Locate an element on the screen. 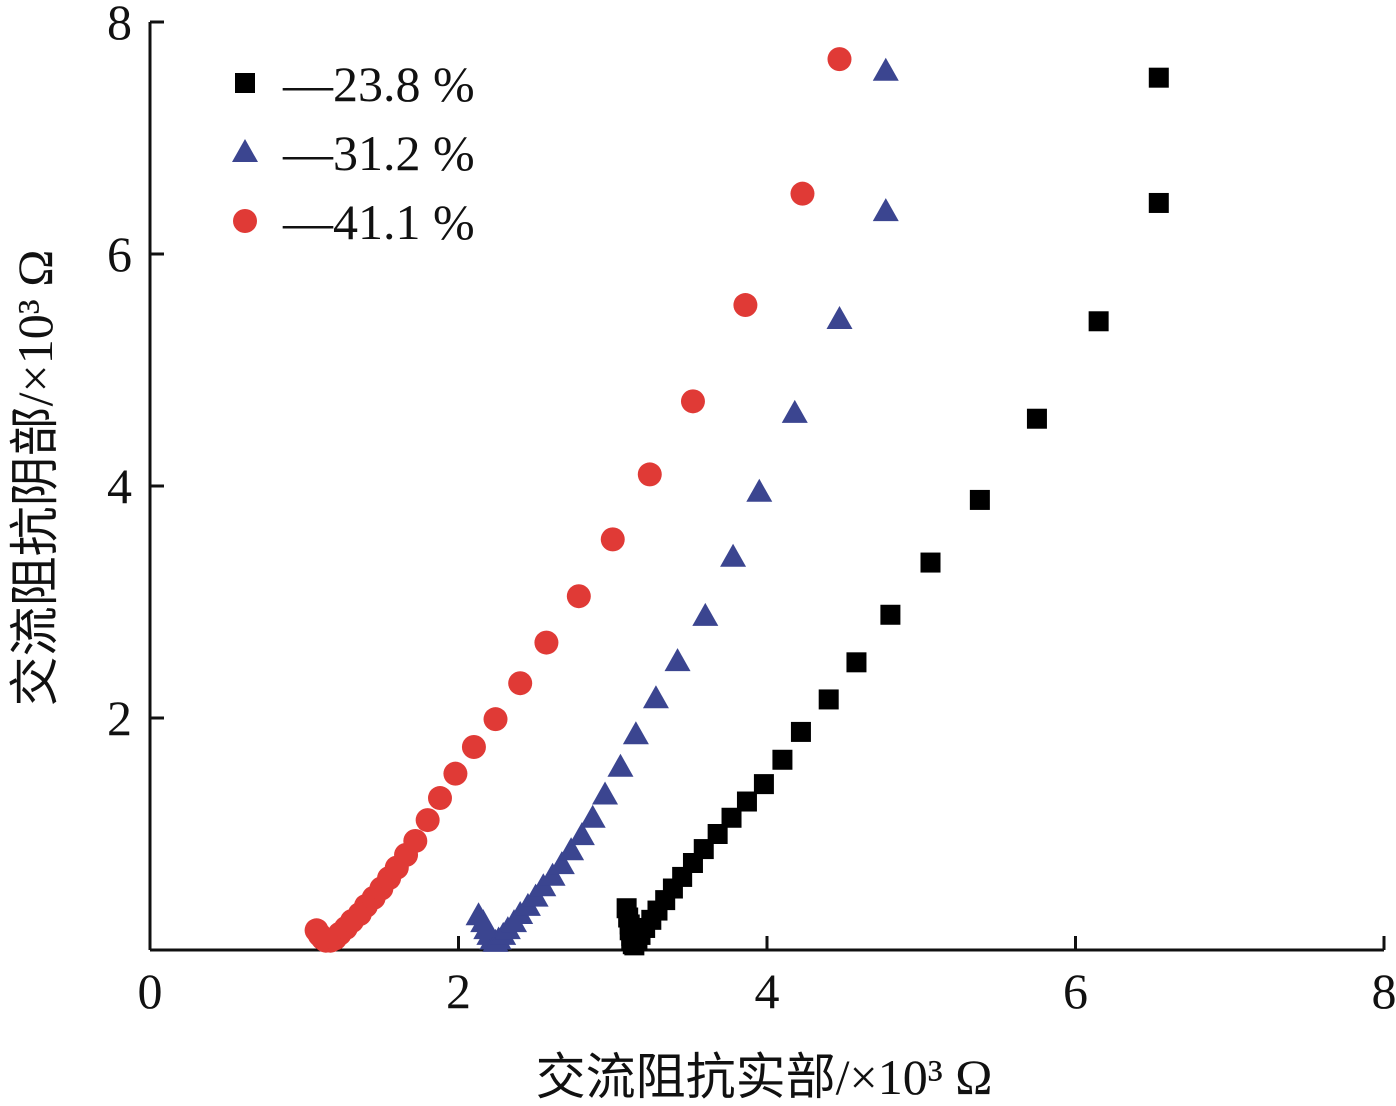  y-tick-label: 2 is located at coordinates (119, 718).